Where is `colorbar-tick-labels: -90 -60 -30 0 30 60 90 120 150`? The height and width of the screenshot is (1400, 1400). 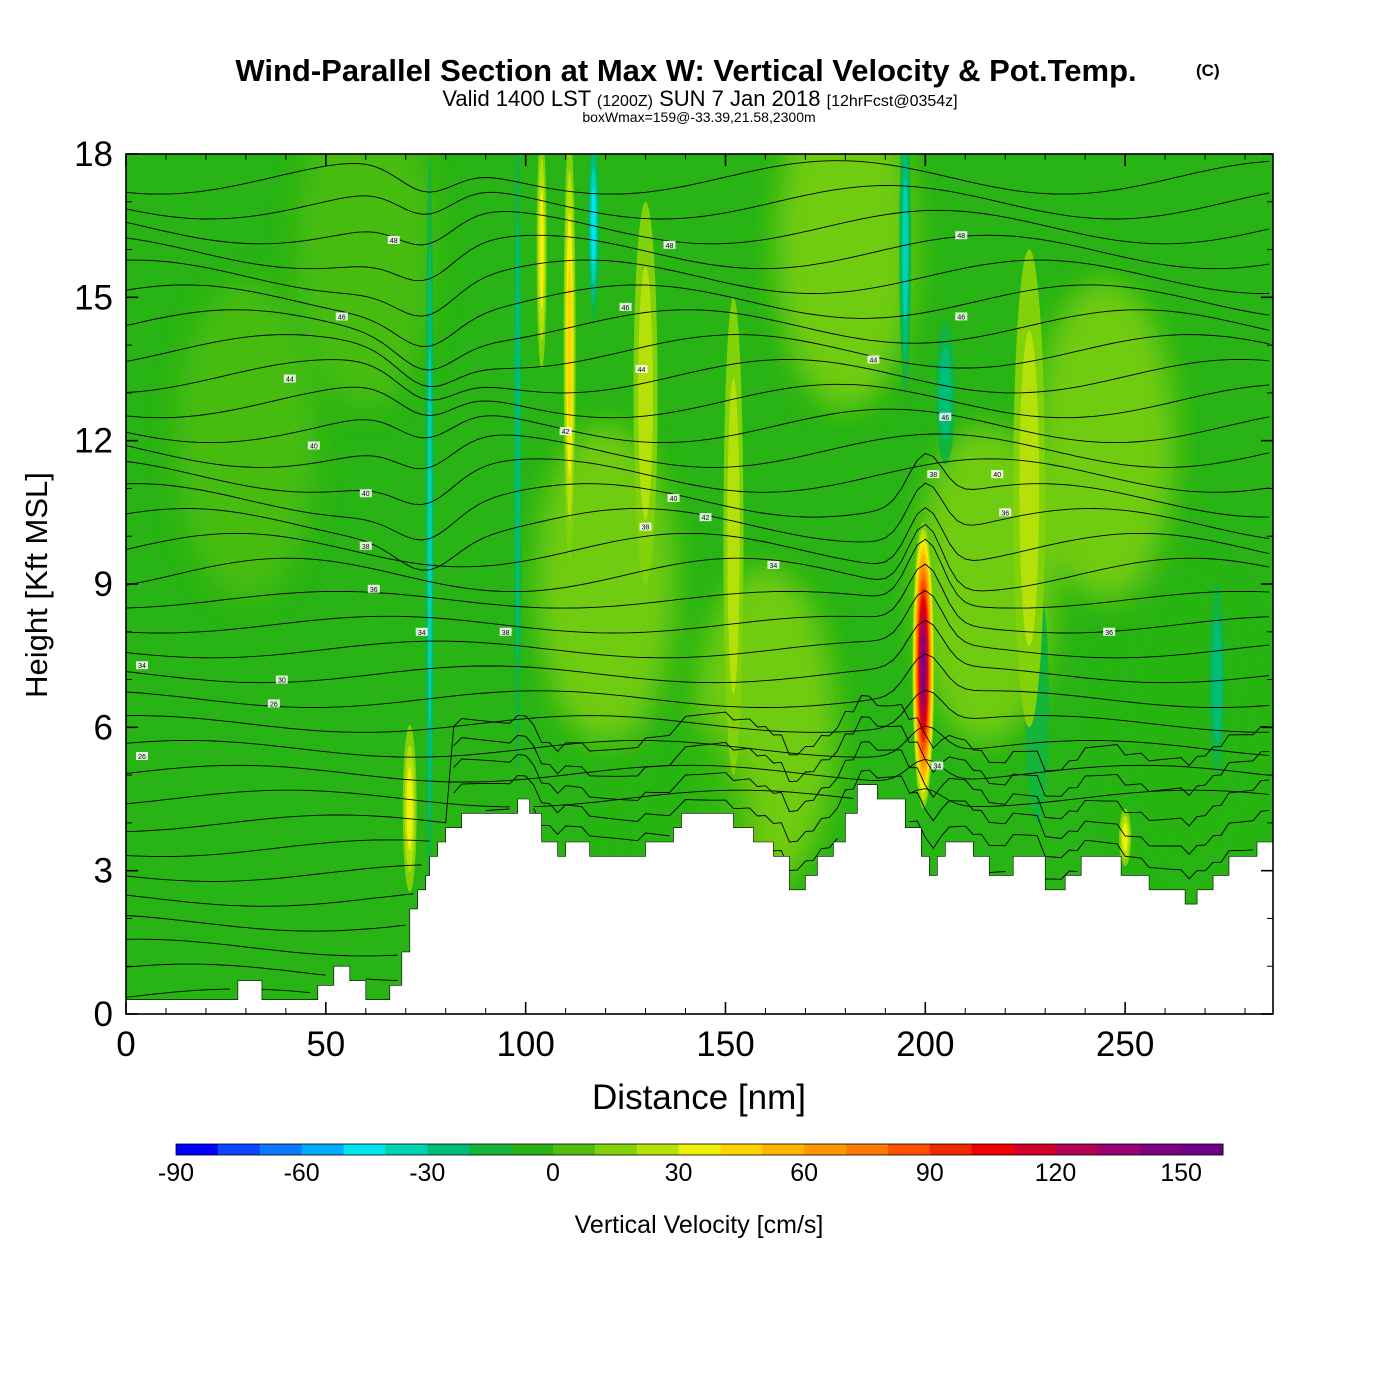 colorbar-tick-labels: -90 -60 -30 0 30 60 90 120 150 is located at coordinates (680, 1173).